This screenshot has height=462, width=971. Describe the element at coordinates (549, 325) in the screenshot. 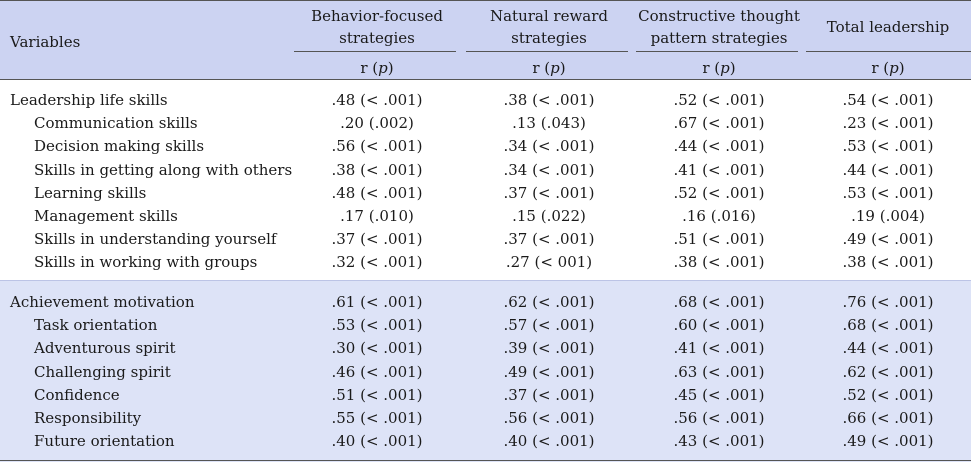

I see `row-value: .57 (< .001)` at that location.